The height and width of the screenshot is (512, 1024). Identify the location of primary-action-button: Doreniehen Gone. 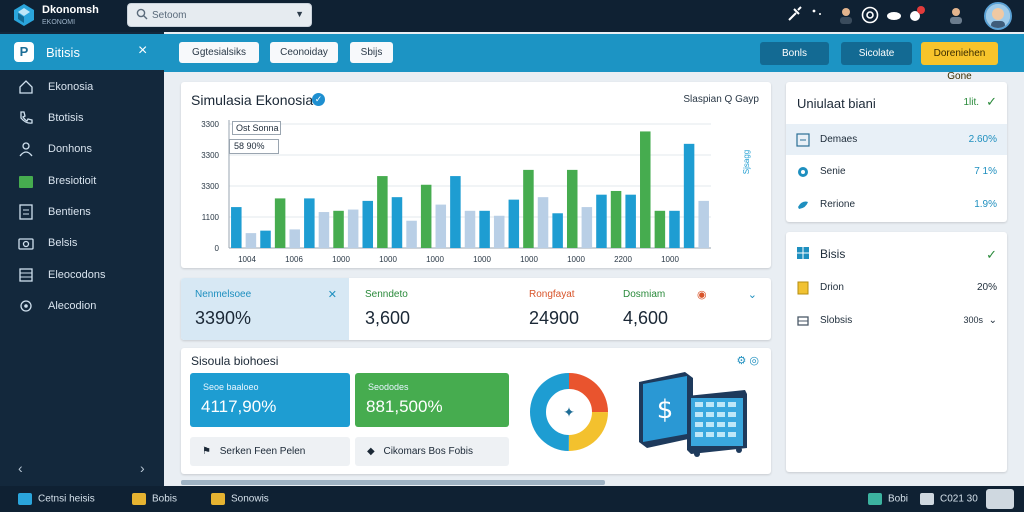
(959, 62).